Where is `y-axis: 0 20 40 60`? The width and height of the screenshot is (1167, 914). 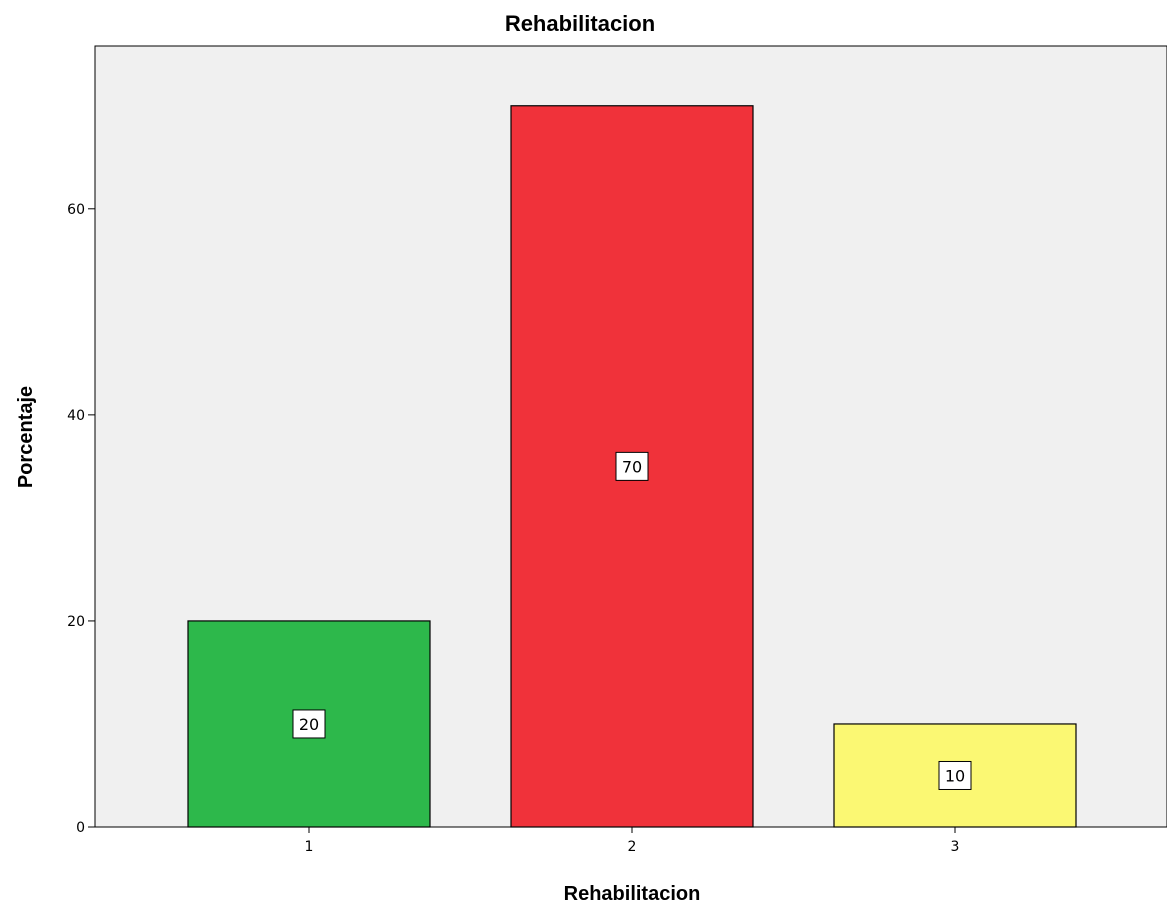 y-axis: 0 20 40 60 is located at coordinates (81, 519).